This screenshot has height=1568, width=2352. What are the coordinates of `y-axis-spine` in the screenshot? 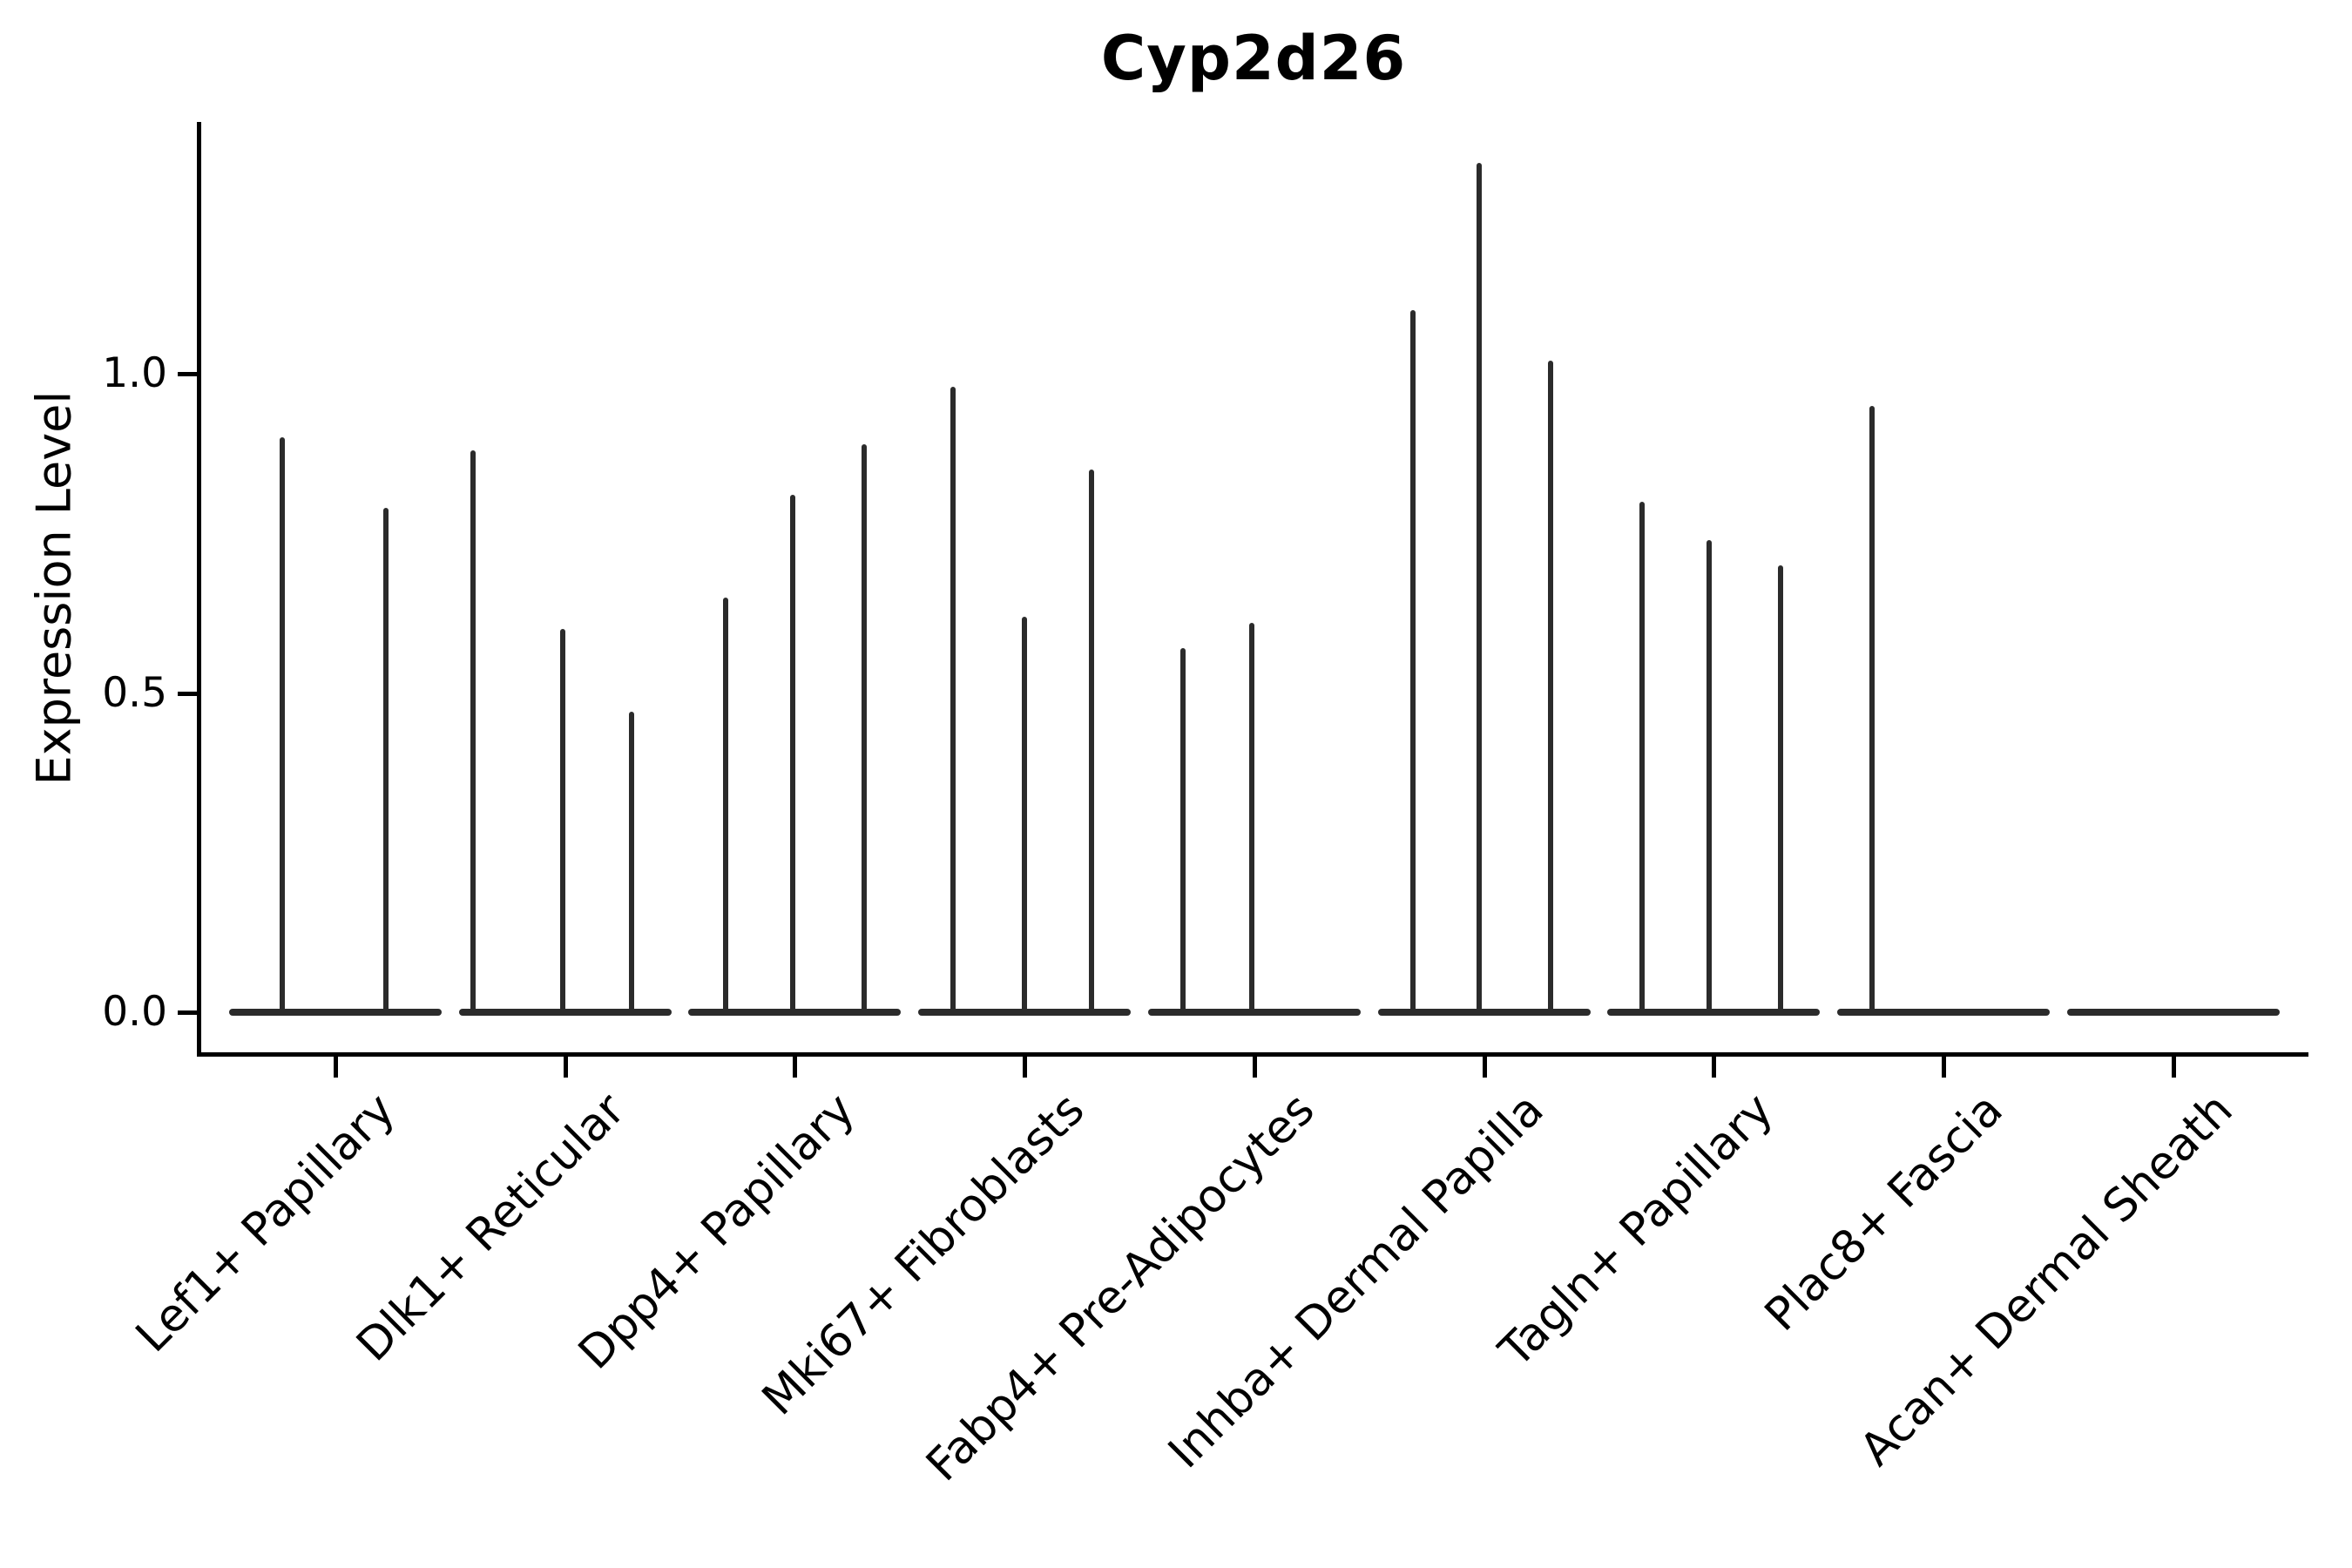 It's located at (199, 589).